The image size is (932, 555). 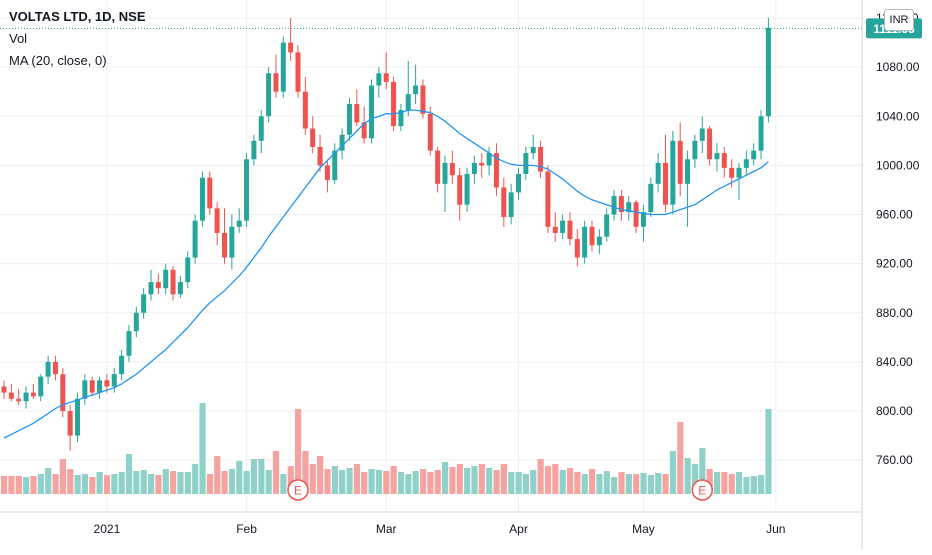 What do you see at coordinates (58, 60) in the screenshot?
I see `legend-ma: MA (20, close, 0)` at bounding box center [58, 60].